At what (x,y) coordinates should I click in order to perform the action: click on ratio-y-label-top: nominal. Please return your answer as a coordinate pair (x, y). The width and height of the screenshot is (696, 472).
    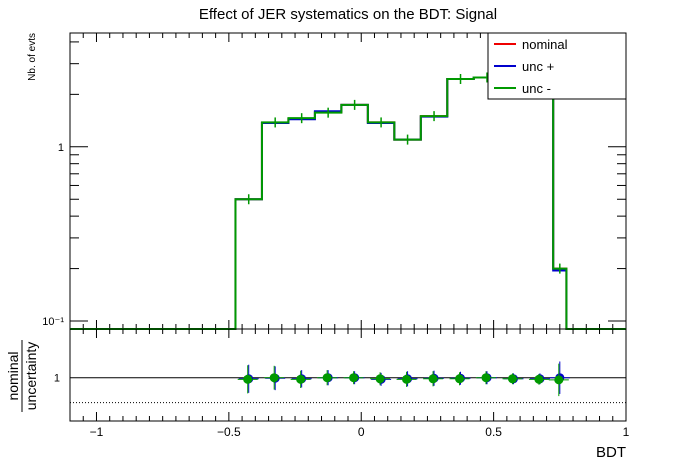
    Looking at the image, I should click on (13, 375).